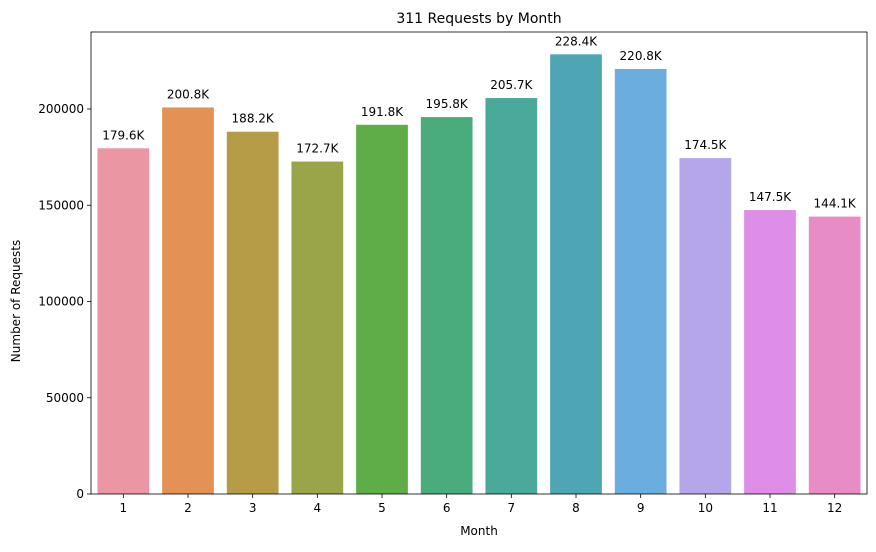  Describe the element at coordinates (61, 109) in the screenshot. I see `y-tick-label-200000: 200000` at that location.